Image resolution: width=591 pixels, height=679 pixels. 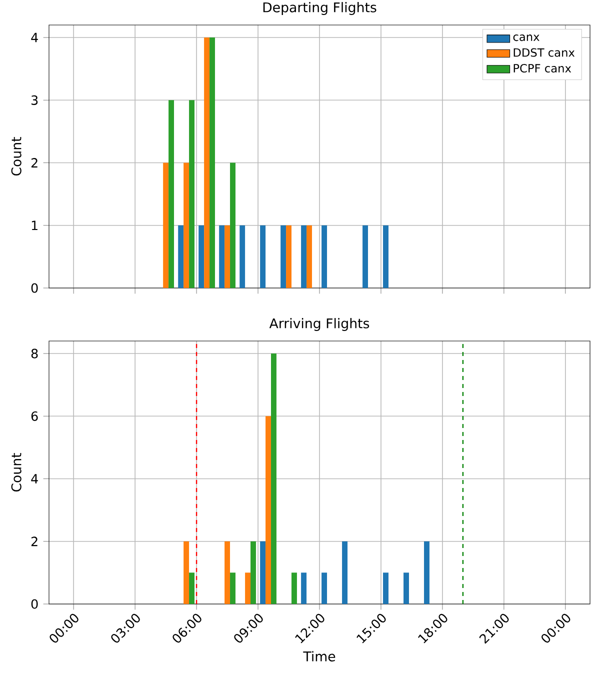 I want to click on chart-title: Arriving Flights, so click(x=319, y=324).